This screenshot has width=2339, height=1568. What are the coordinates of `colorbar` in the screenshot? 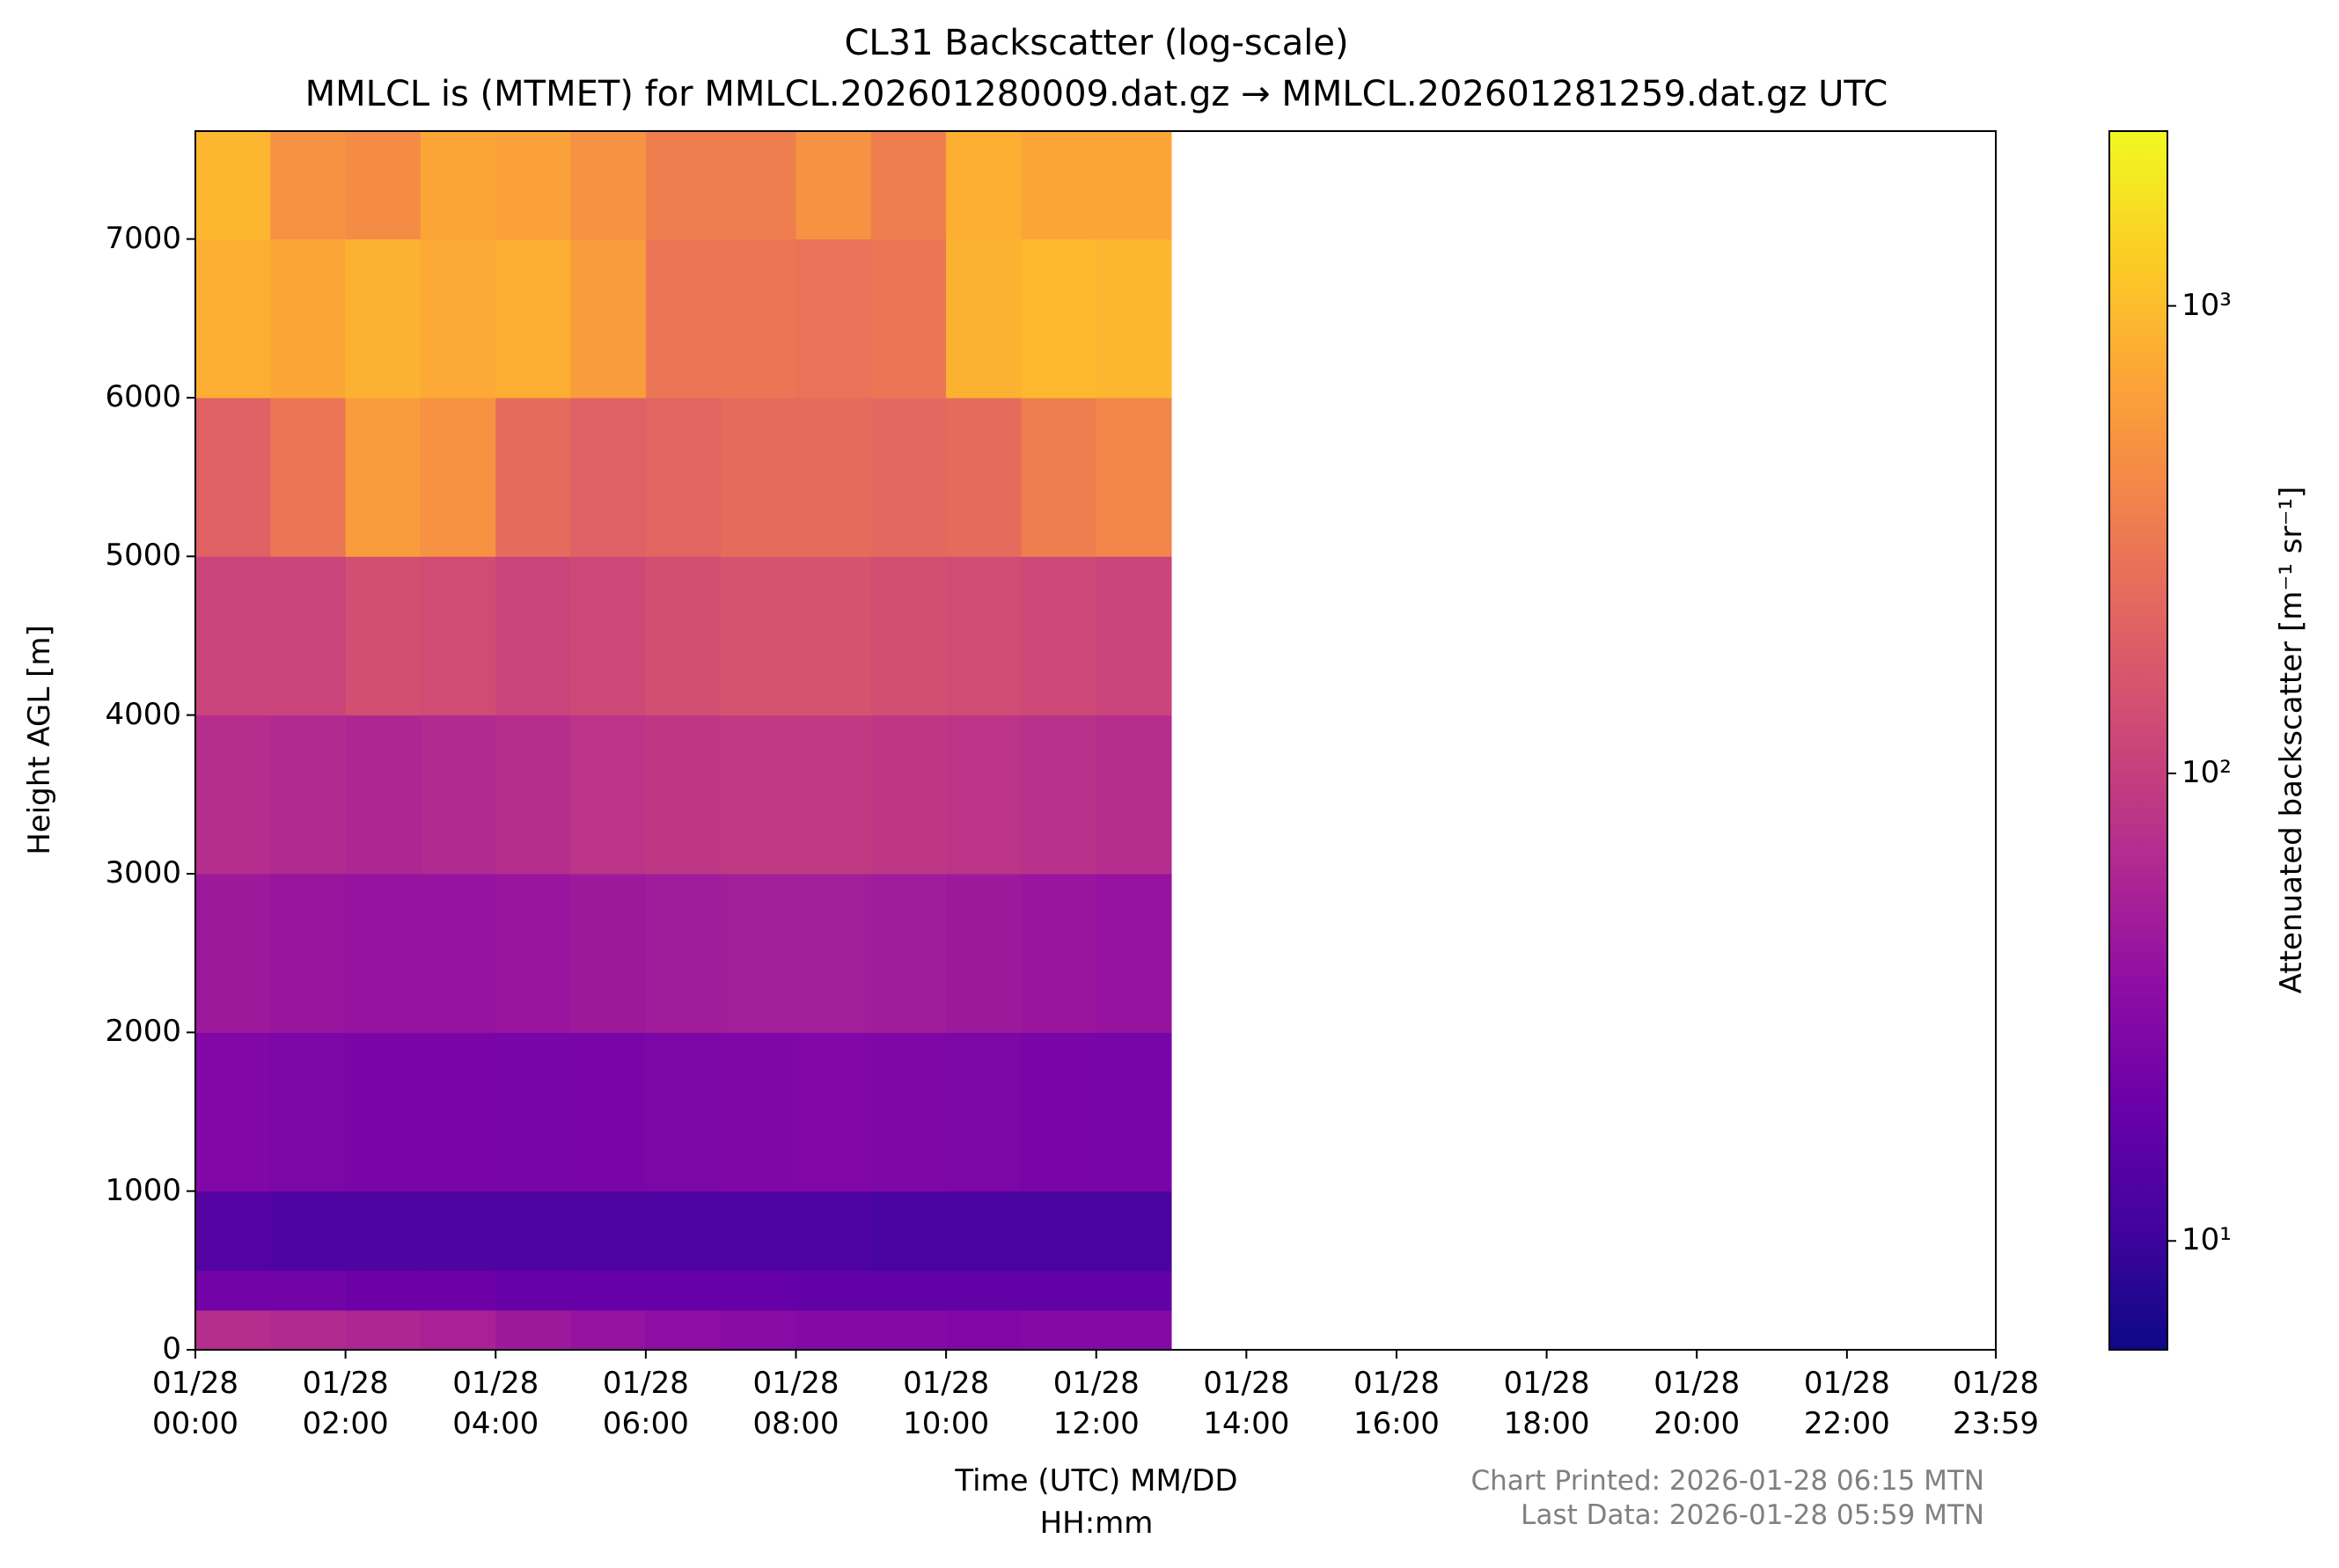 It's located at (2138, 740).